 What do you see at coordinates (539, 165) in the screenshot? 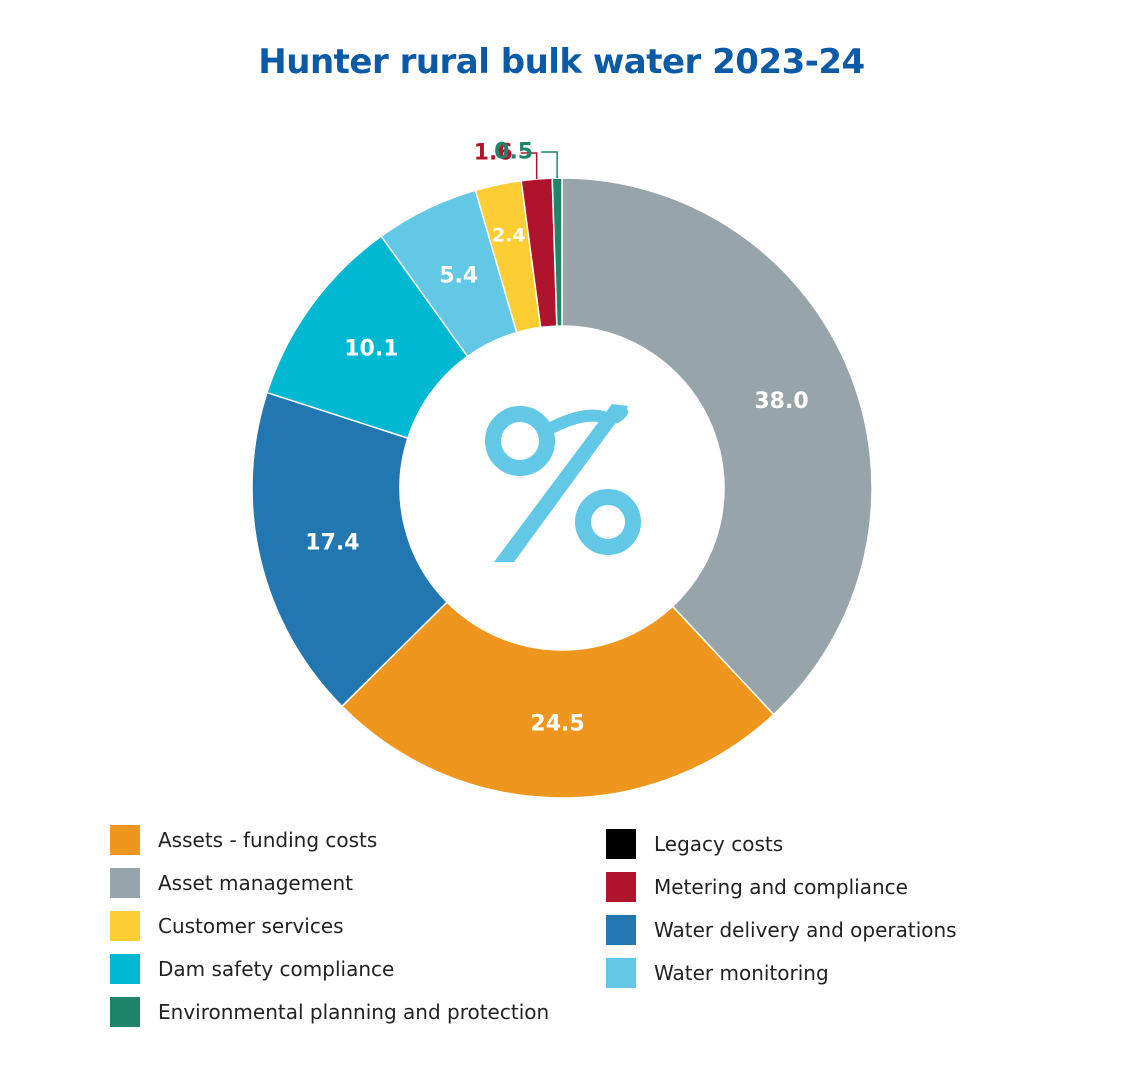
I see `callout-lines` at bounding box center [539, 165].